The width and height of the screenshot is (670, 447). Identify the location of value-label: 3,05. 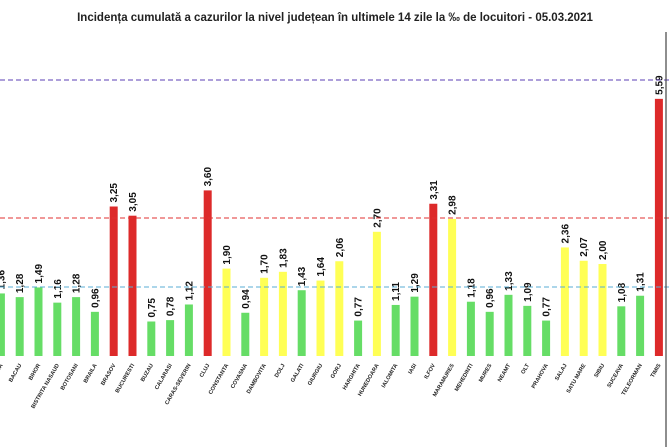
(133, 202).